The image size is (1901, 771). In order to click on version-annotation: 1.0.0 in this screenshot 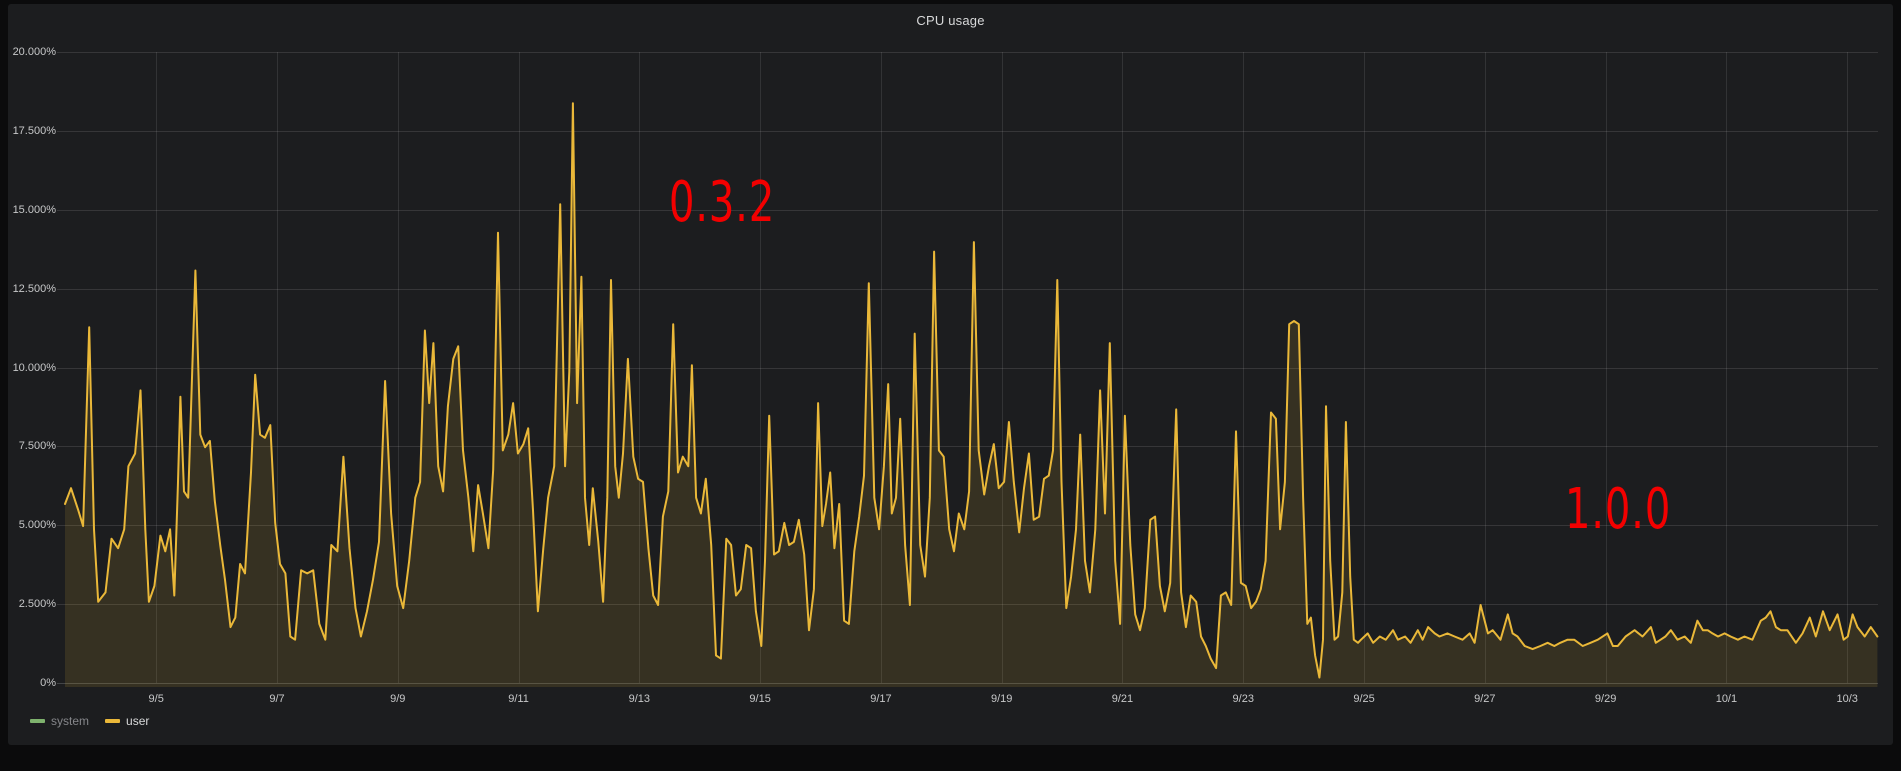, I will do `click(1618, 509)`.